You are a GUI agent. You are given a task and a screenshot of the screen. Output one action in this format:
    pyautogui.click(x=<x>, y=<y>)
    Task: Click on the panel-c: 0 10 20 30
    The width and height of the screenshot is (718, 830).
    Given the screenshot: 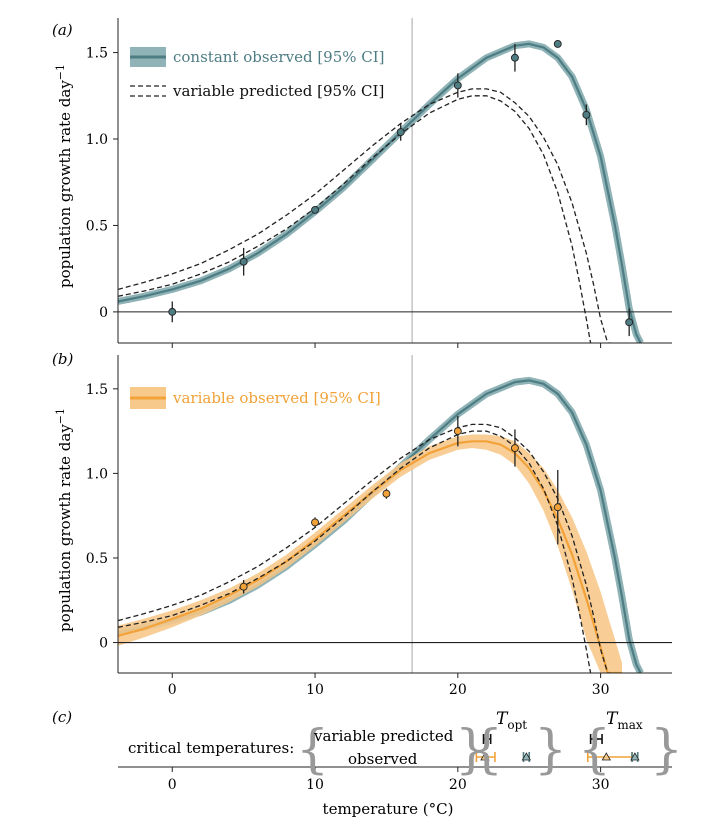 What is the action you would take?
    pyautogui.click(x=395, y=763)
    